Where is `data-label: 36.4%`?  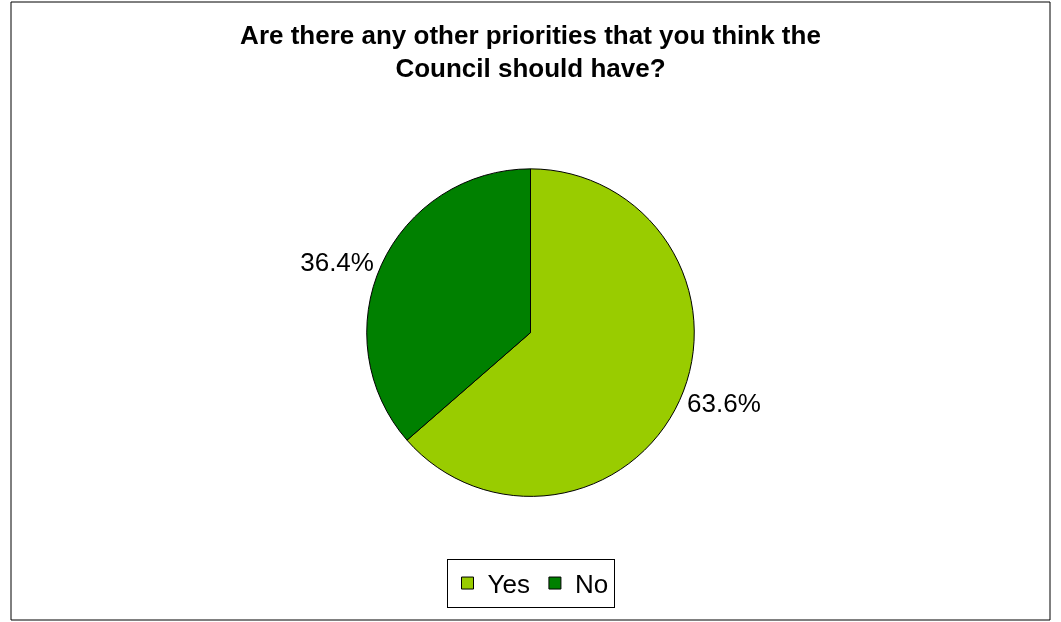
data-label: 36.4% is located at coordinates (337, 262).